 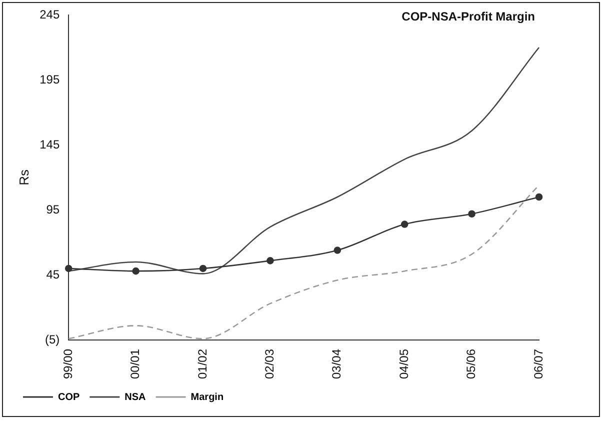 What do you see at coordinates (269, 363) in the screenshot?
I see `x-tick-label: 02/03` at bounding box center [269, 363].